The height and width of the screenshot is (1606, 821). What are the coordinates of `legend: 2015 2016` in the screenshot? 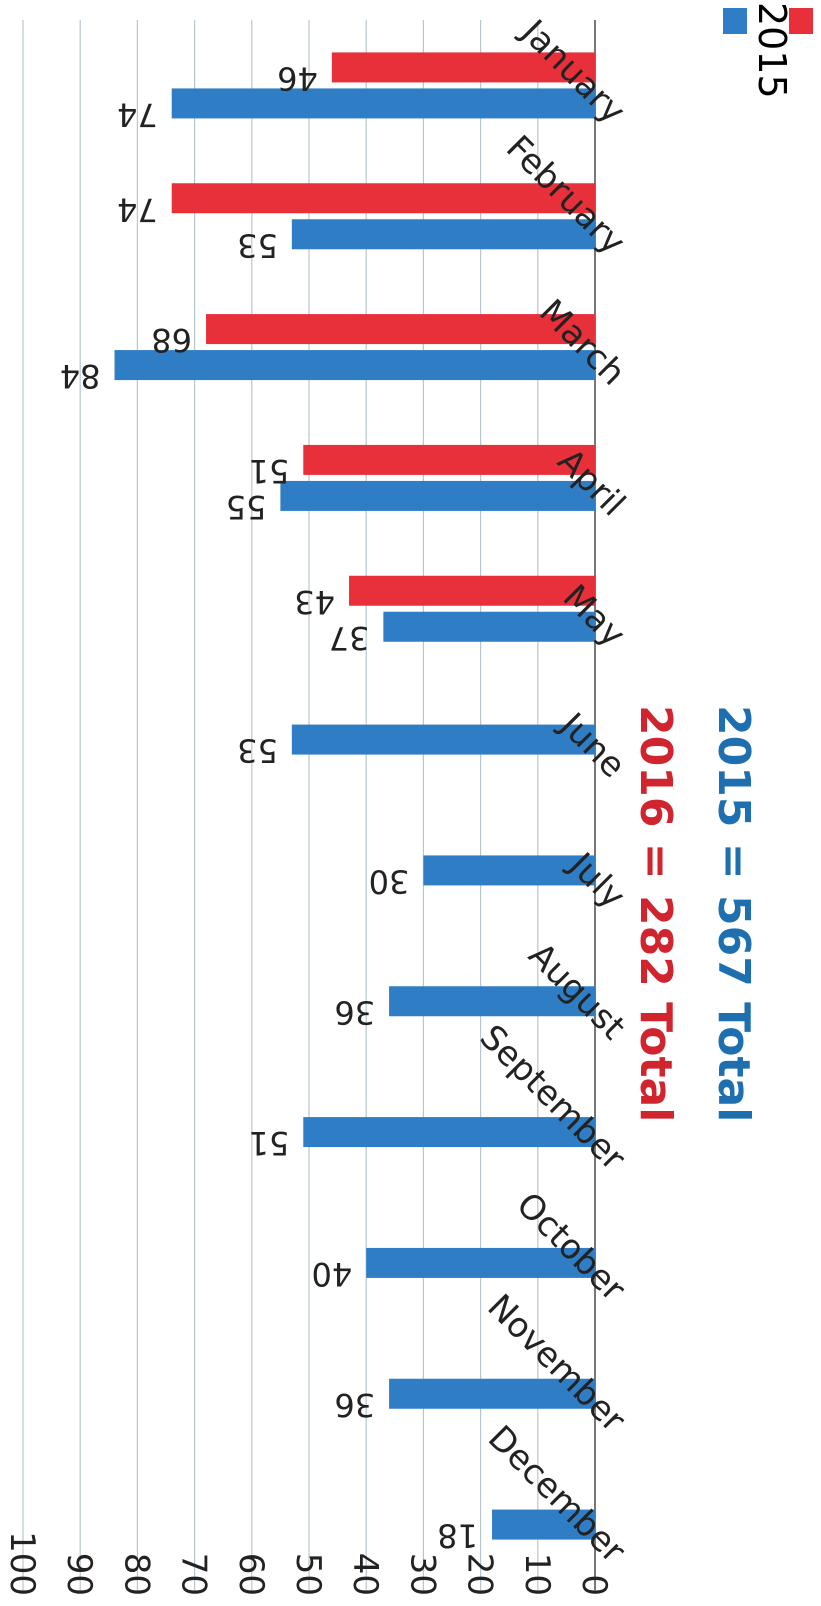 It's located at (772, 50).